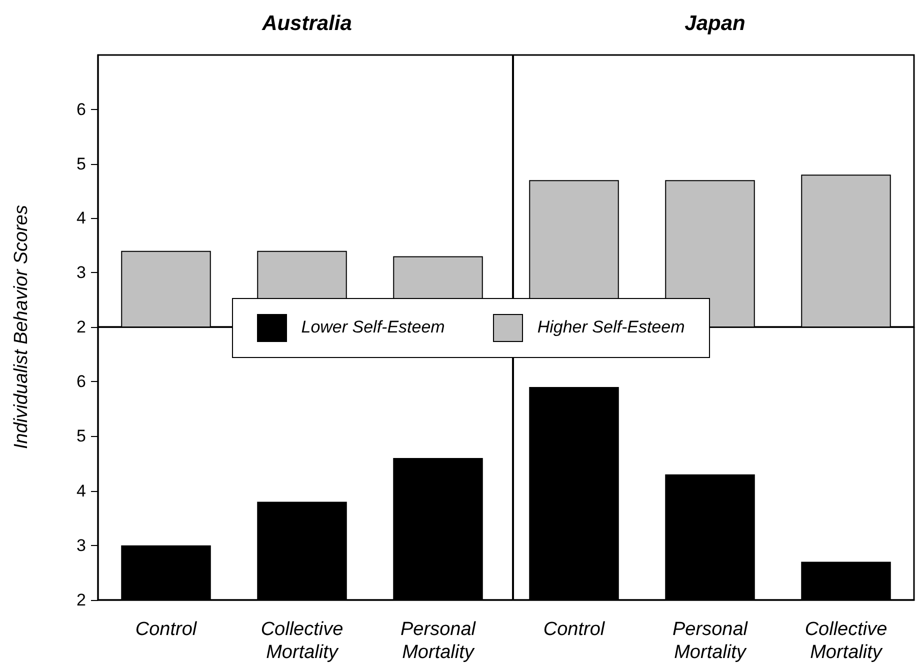 Image resolution: width=916 pixels, height=670 pixels. Describe the element at coordinates (306, 23) in the screenshot. I see `text: Australia` at that location.